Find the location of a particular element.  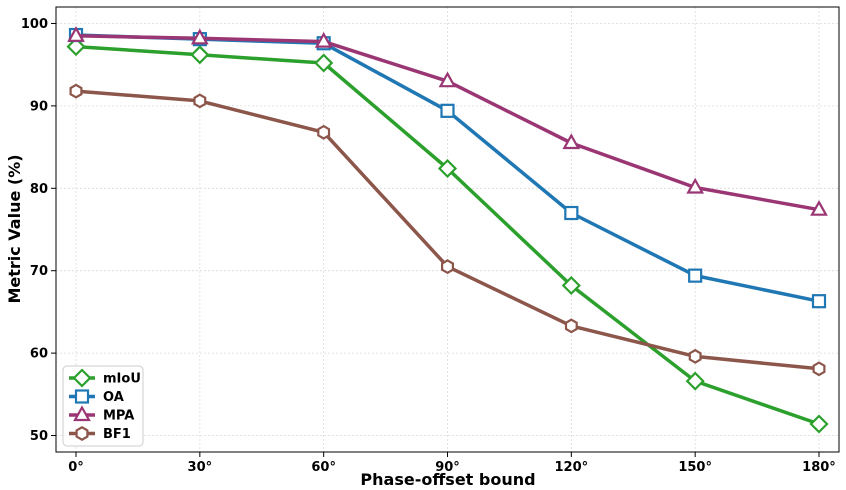

y-tick-label: 80 is located at coordinates (39, 189).